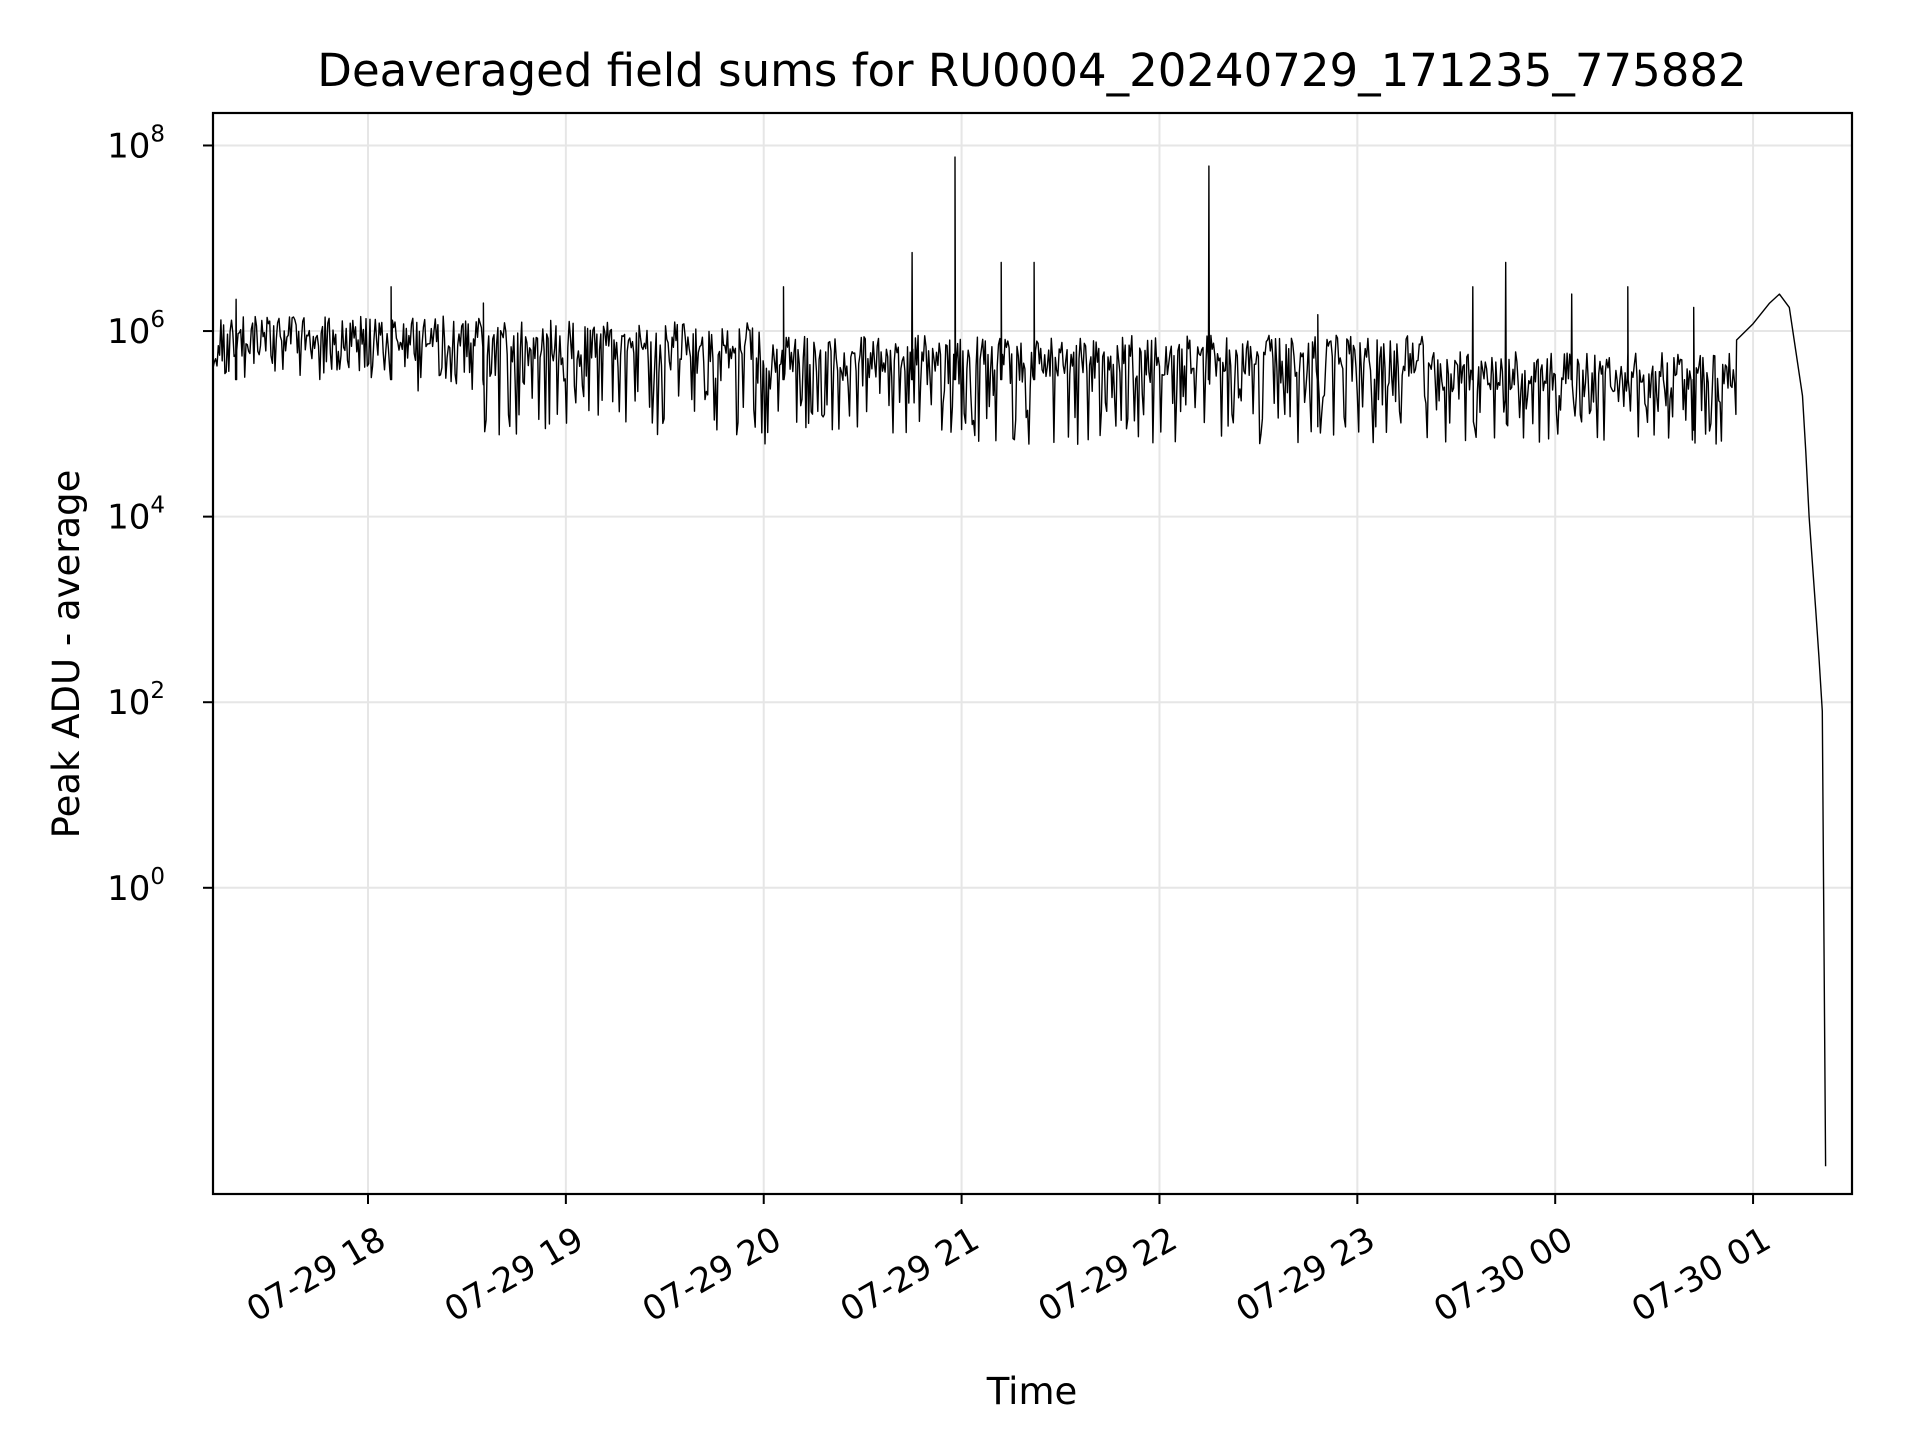 Image resolution: width=1920 pixels, height=1440 pixels. Describe the element at coordinates (136, 886) in the screenshot. I see `y-tick-label: 10⁰` at that location.